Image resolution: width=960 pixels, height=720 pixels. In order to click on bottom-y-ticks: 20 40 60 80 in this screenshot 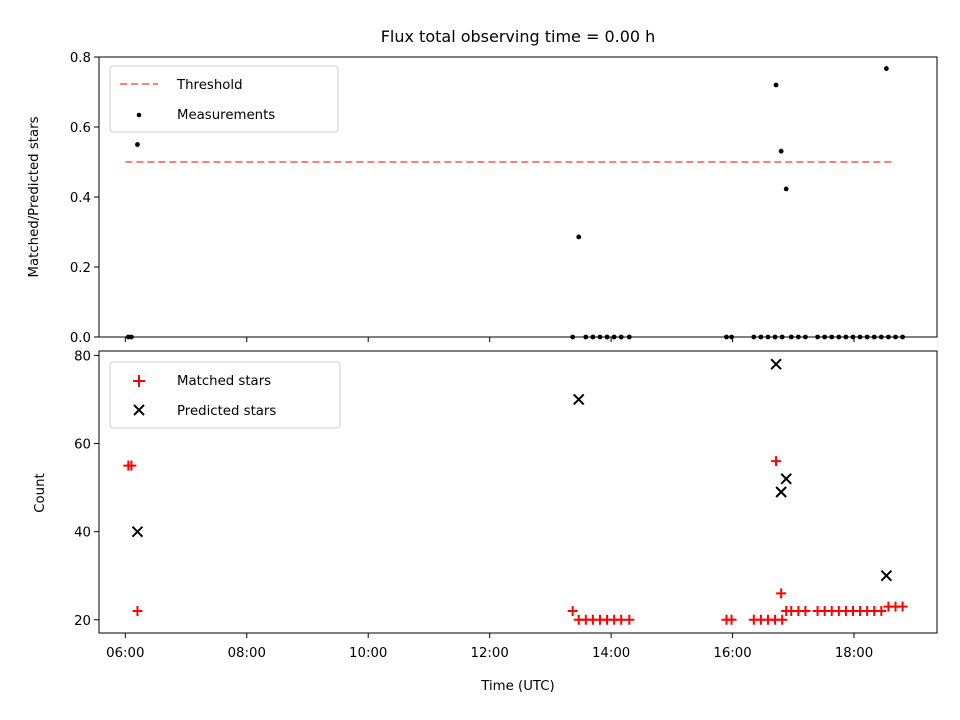, I will do `click(86, 489)`.